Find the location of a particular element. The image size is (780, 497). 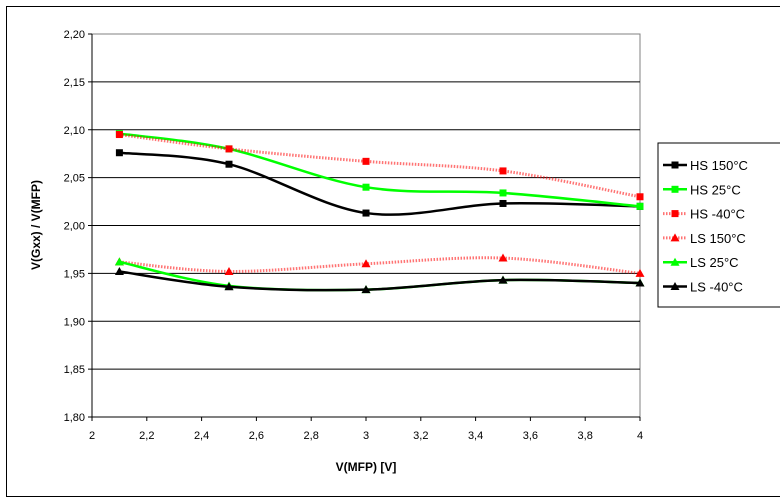

y-tick-label: 1,90 is located at coordinates (74, 322).